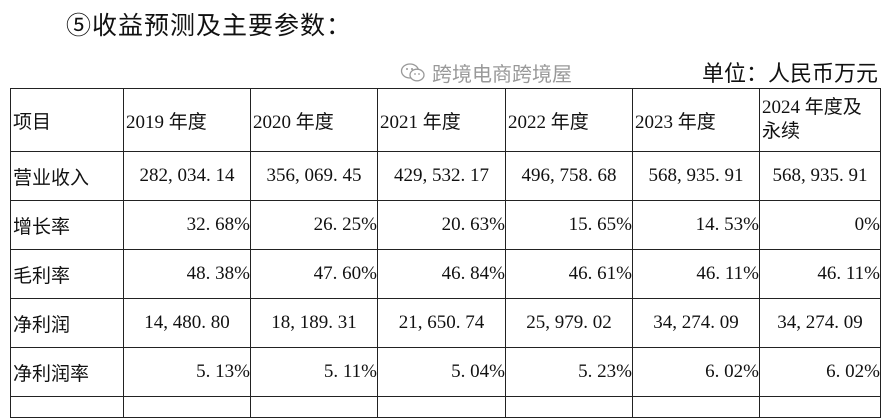  I want to click on row-label: 净利润率, so click(67, 372).